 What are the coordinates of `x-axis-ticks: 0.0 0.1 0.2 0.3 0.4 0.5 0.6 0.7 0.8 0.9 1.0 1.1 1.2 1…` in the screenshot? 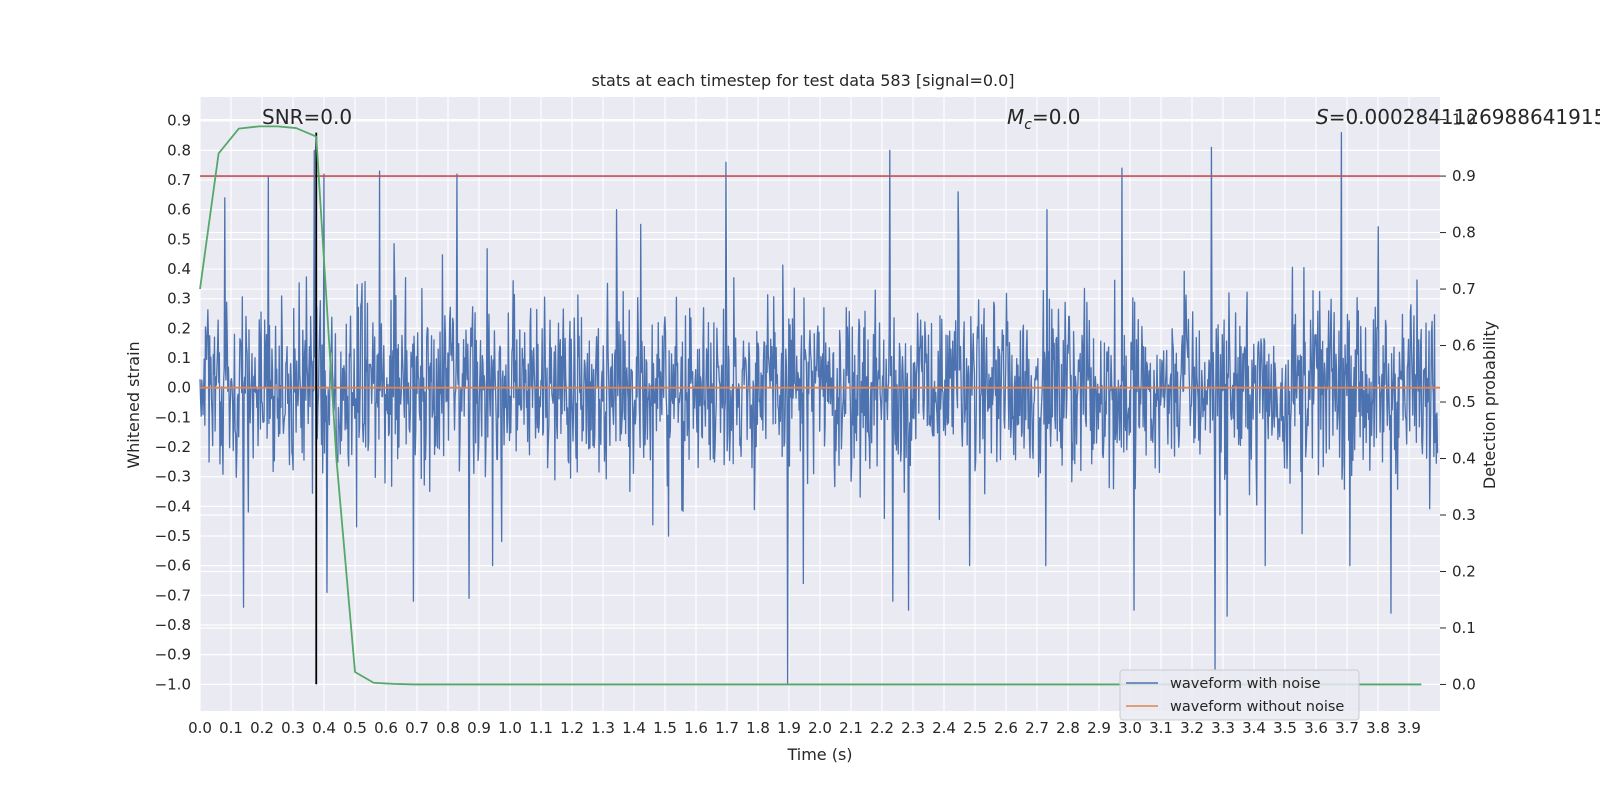 It's located at (804, 728).